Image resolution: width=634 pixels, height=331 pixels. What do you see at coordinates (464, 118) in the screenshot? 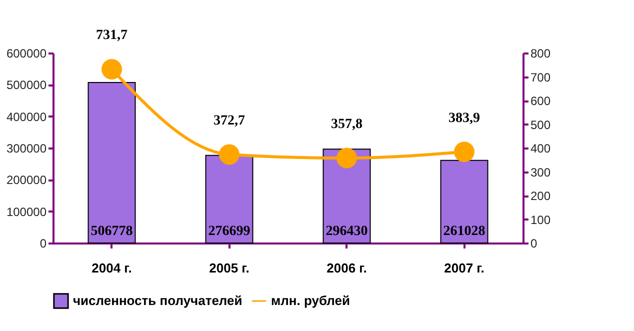
I see `data-label: 383,9` at bounding box center [464, 118].